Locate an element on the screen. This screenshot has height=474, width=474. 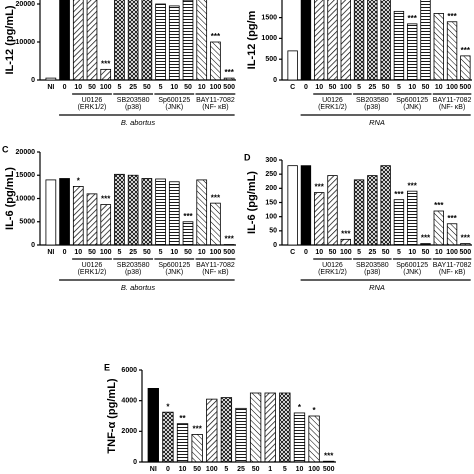
y-tick-label: 300 is located at coordinates (271, 160).